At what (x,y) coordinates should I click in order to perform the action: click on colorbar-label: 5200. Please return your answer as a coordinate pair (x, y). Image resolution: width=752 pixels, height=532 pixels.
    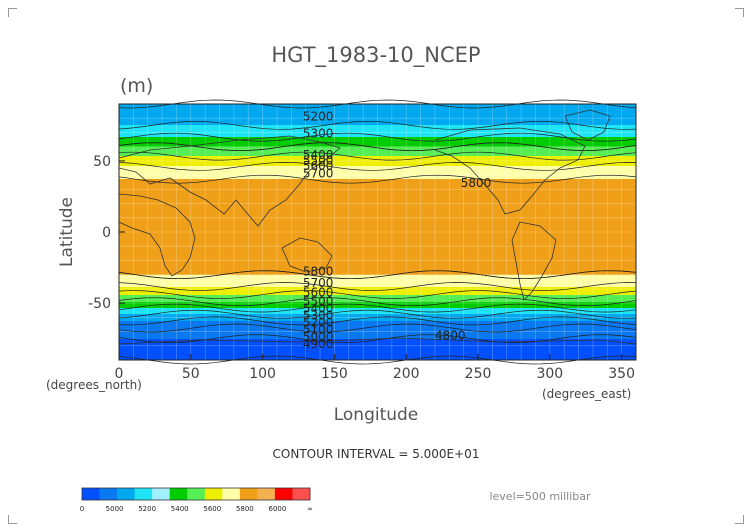
    Looking at the image, I should click on (147, 509).